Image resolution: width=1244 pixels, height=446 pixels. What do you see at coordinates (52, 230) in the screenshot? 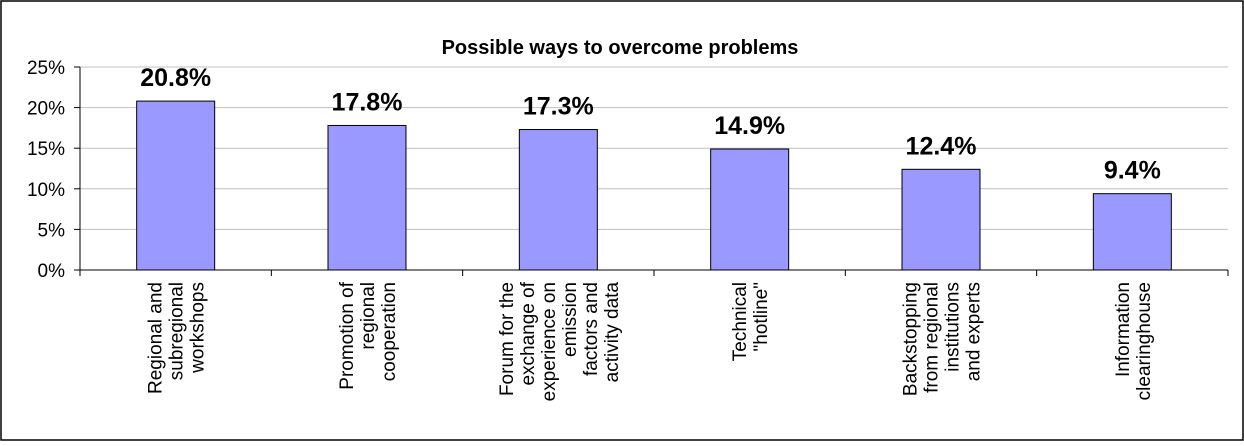
I see `y-tick-label: 5%` at bounding box center [52, 230].